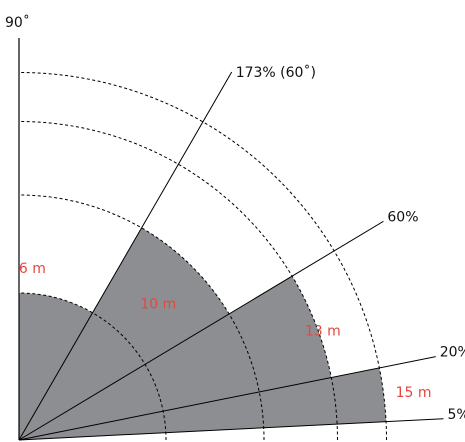 This screenshot has height=442, width=465. What do you see at coordinates (231, 429) in the screenshot?
I see `ray-5pct` at bounding box center [231, 429].